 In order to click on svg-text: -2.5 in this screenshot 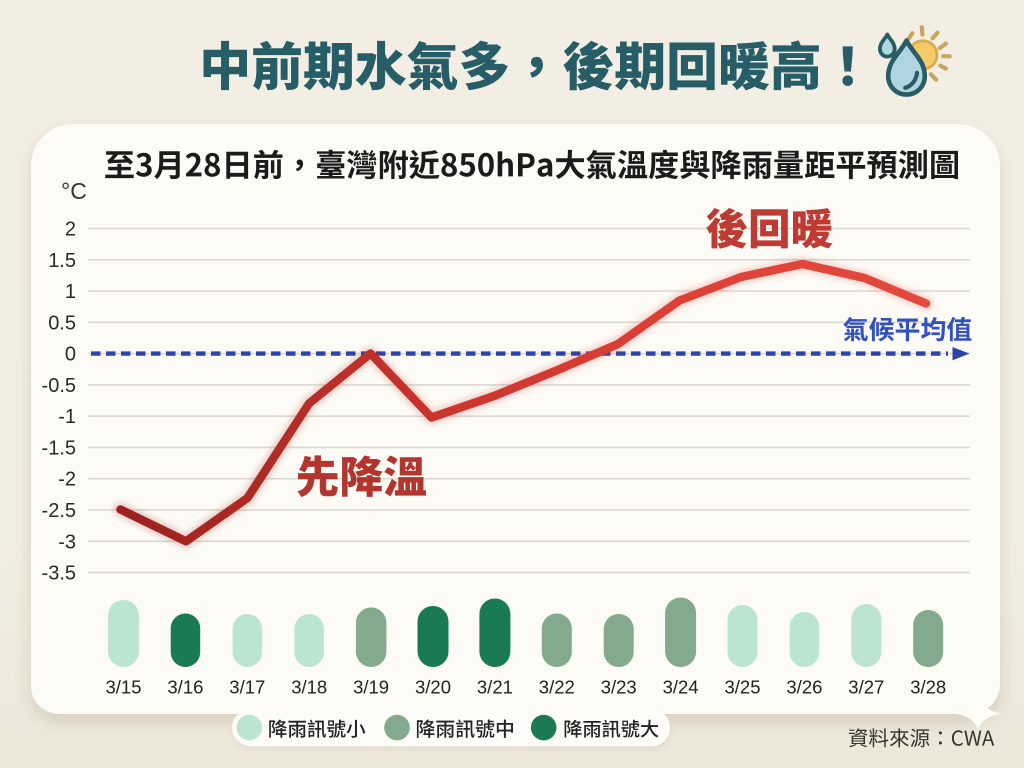, I will do `click(59, 511)`.